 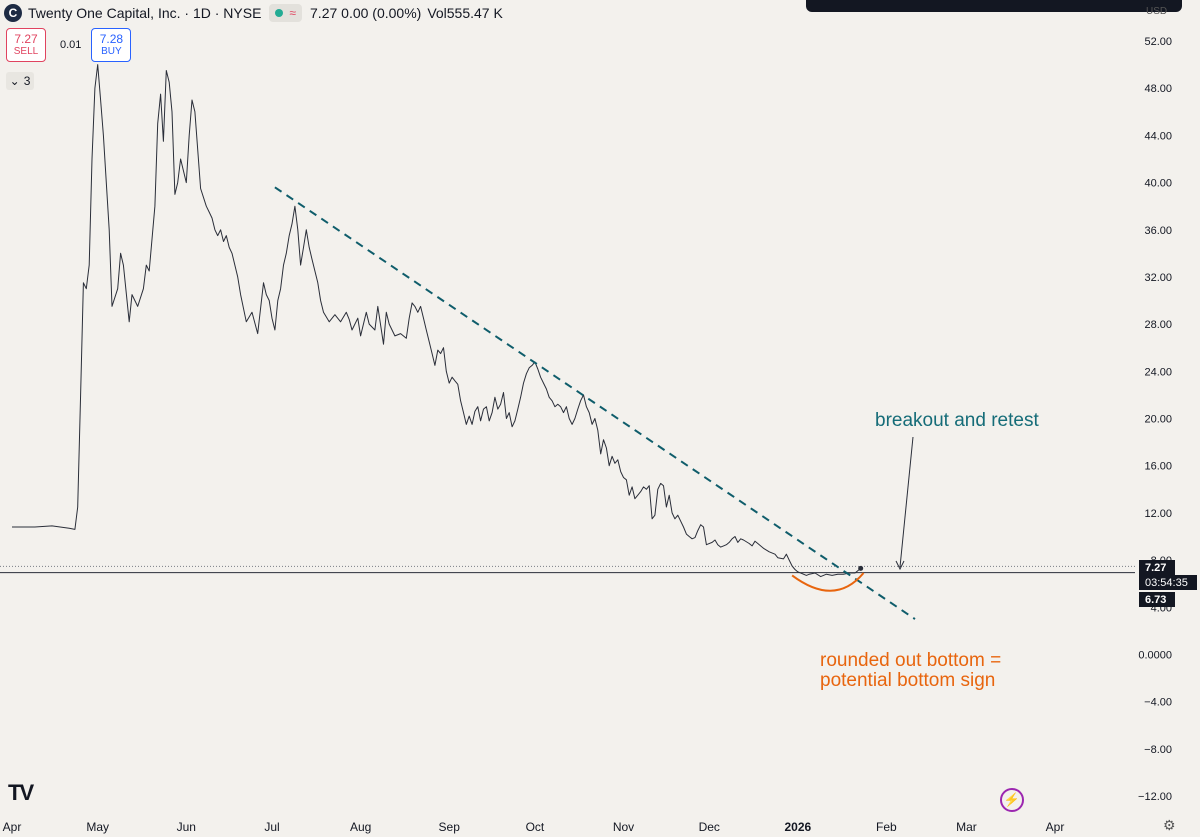 I want to click on rounded-bottom-label: potential bottom sign, so click(x=907, y=680).